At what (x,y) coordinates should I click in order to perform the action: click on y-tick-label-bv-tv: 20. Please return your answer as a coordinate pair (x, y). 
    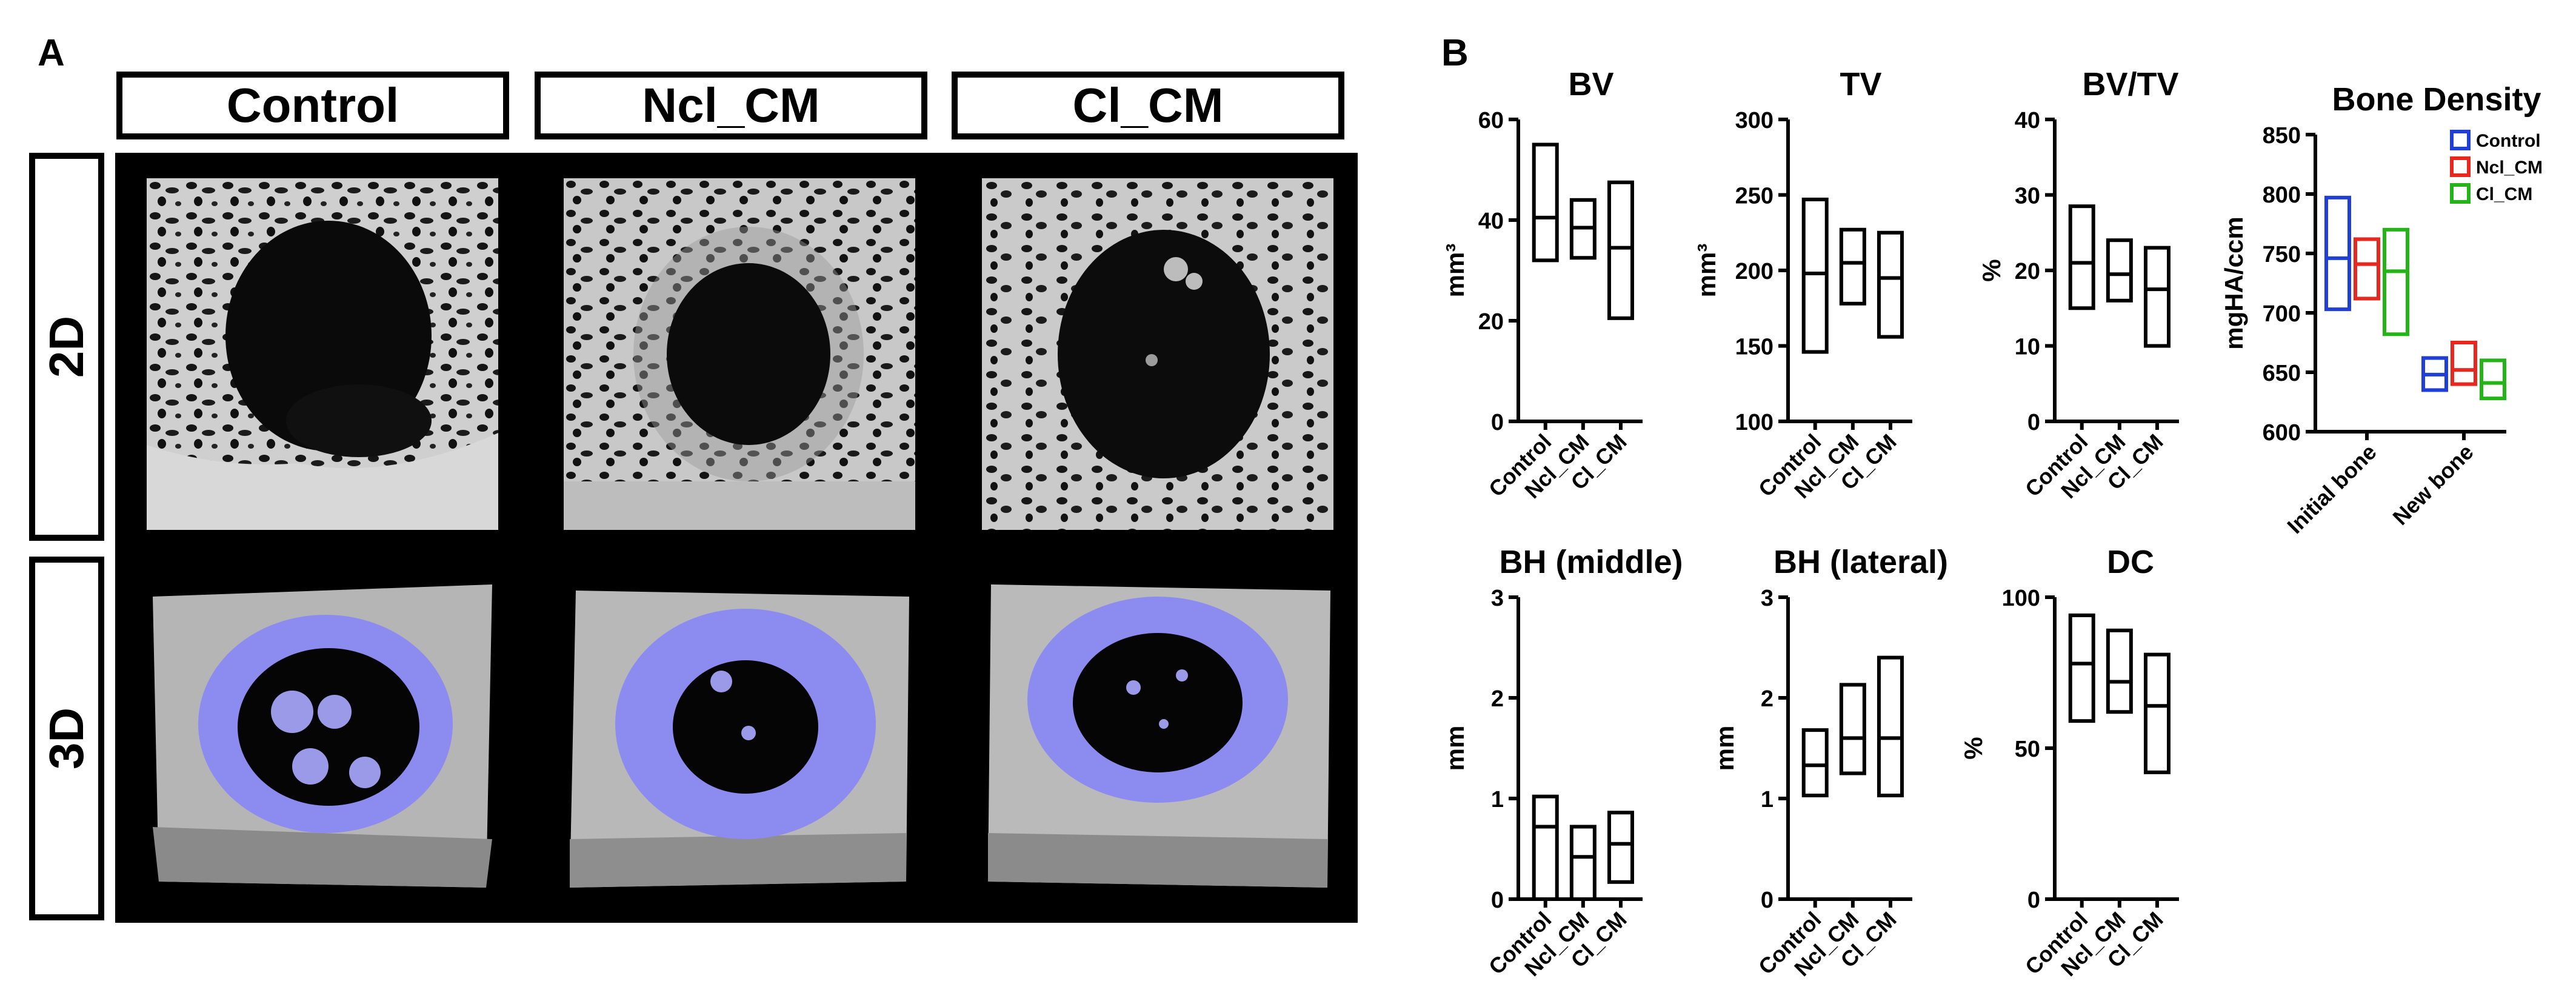
    Looking at the image, I should click on (2028, 271).